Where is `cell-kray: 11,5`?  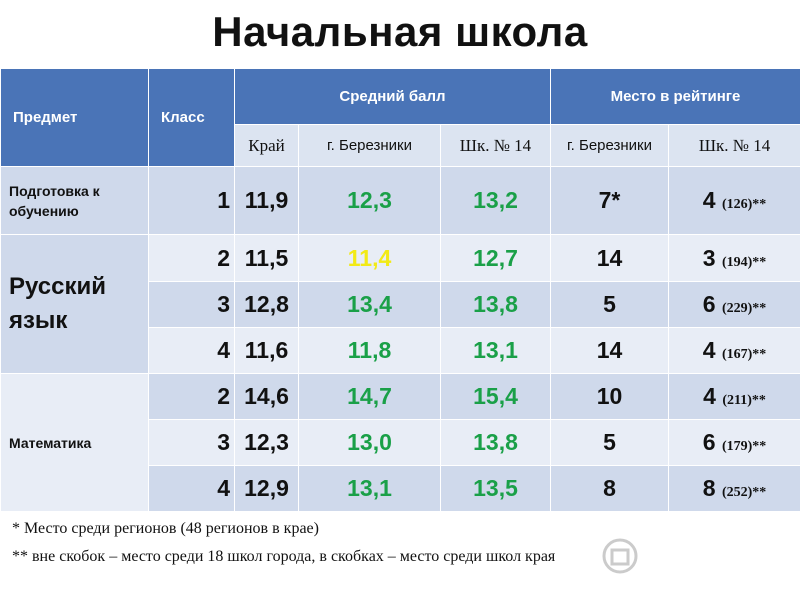 cell-kray: 11,5 is located at coordinates (266, 258).